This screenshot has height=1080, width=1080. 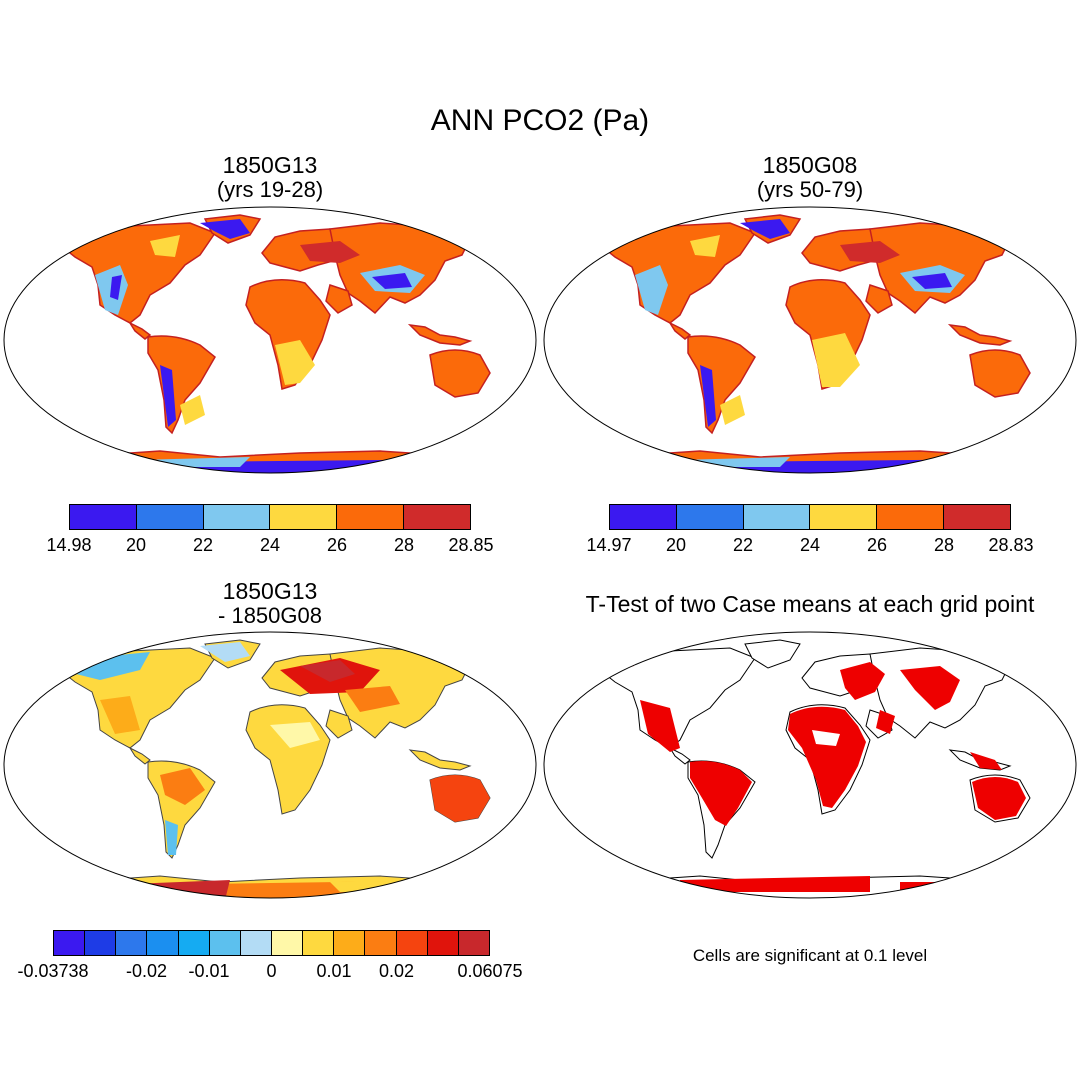 I want to click on colorbar-tick-label: 0.01, so click(x=334, y=971).